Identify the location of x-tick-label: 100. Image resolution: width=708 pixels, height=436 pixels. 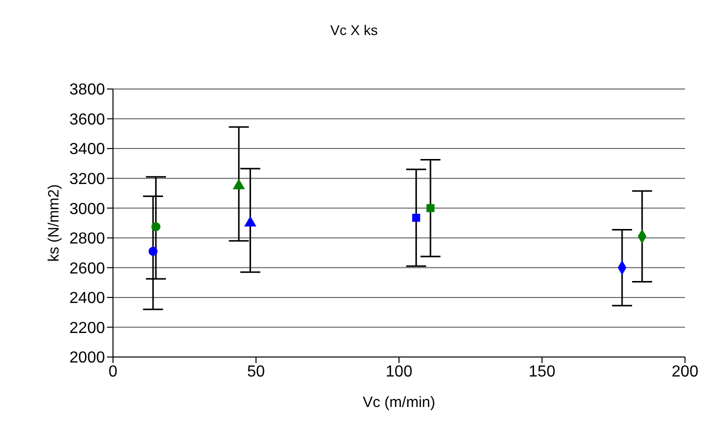
(399, 371).